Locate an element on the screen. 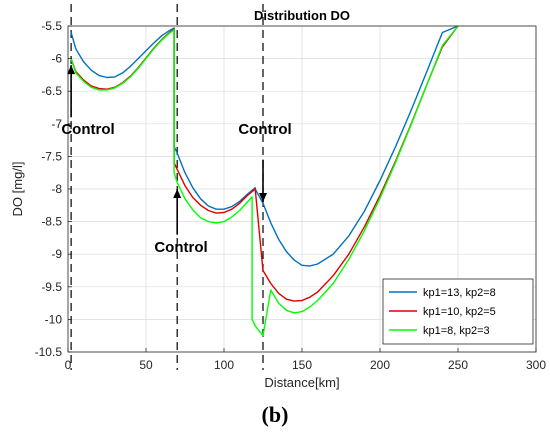 The height and width of the screenshot is (436, 550). legend-entries: kp1=13, kp2=8 kp1=10, kp2=5 kp1=8, kp2=3 is located at coordinates (442, 312).